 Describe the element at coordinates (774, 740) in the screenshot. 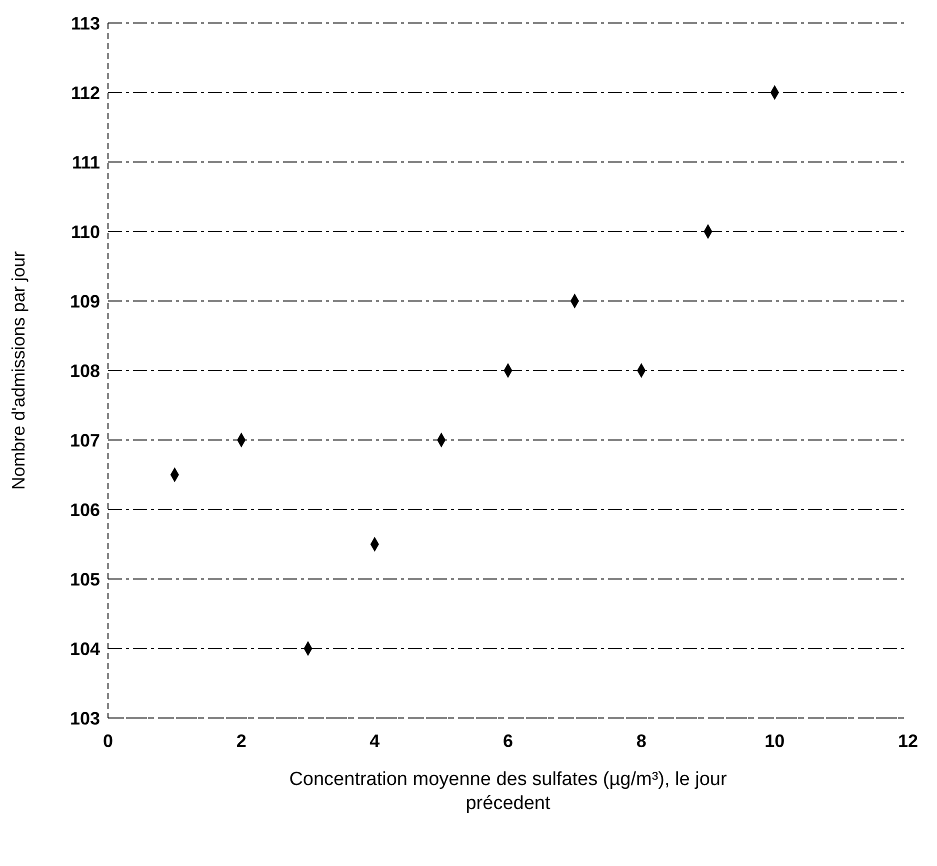

I see `x-tick-label: 10` at that location.